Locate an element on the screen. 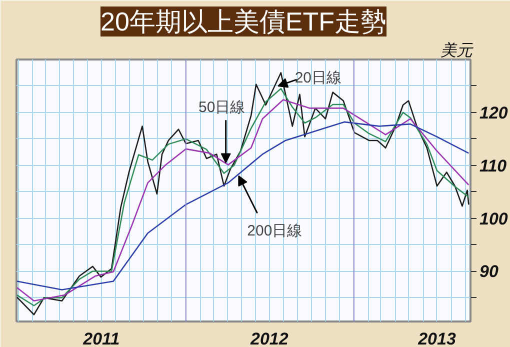 This screenshot has width=510, height=347. chart-title: 20年期以上美債ETF走勢 is located at coordinates (243, 21).